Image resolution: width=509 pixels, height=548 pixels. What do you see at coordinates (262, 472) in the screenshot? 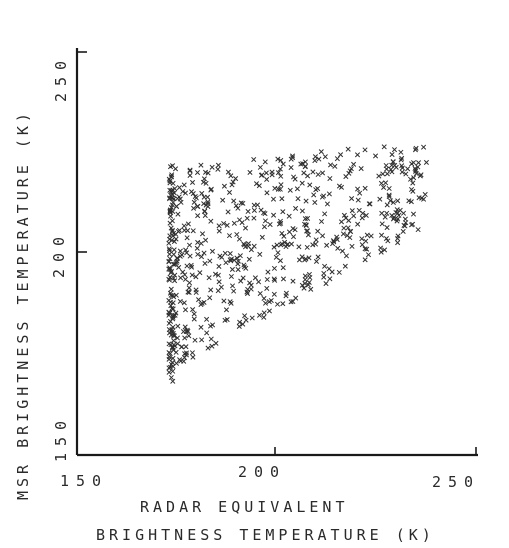
I see `x-tick-label-200: 200` at bounding box center [262, 472].